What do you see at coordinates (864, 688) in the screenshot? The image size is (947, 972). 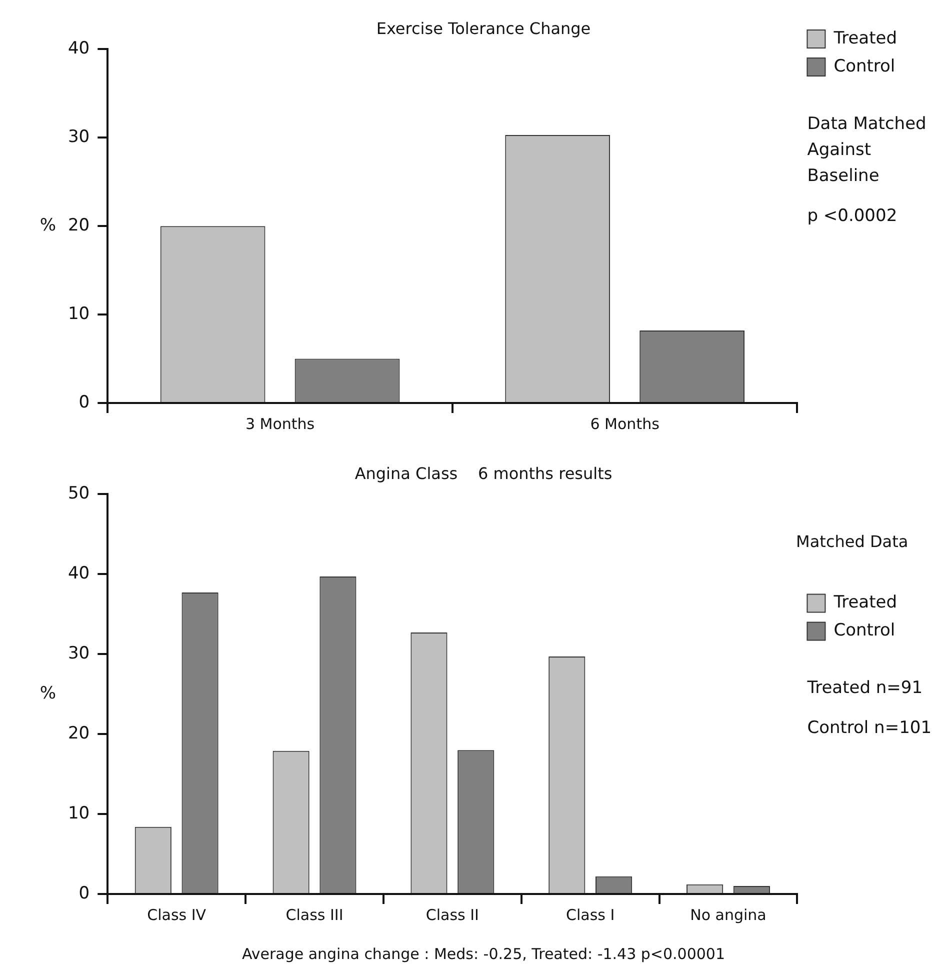 I see `text: Treated n=91` at bounding box center [864, 688].